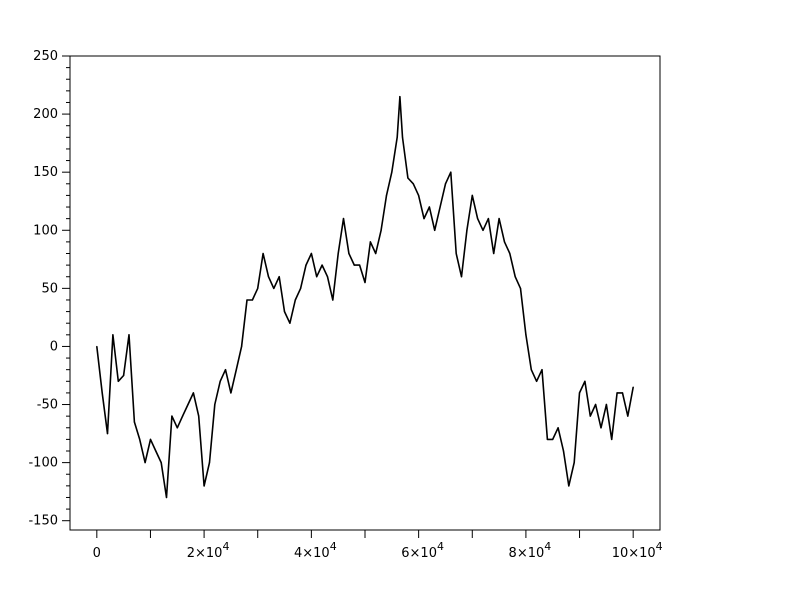  What do you see at coordinates (45, 230) in the screenshot?
I see `y-tick-label: 100` at bounding box center [45, 230].